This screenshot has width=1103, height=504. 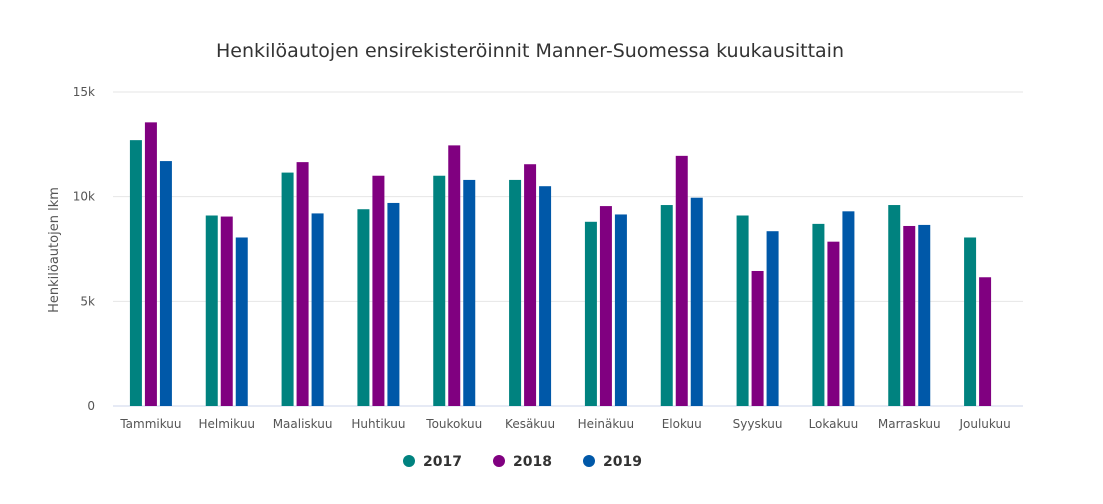 I want to click on x-tick-label: Heinäkuu, so click(x=606, y=424).